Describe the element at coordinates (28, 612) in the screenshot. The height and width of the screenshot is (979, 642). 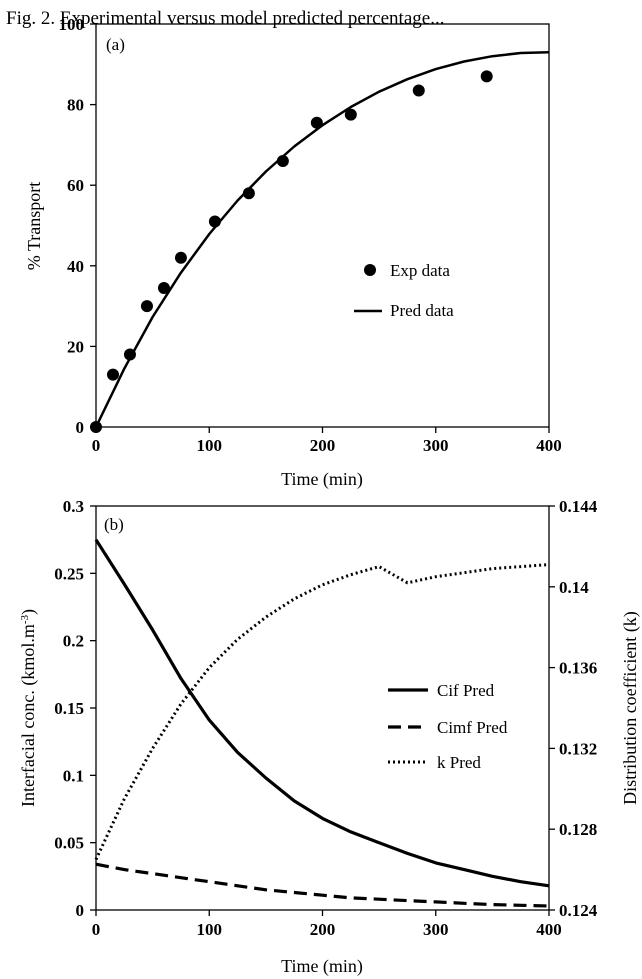
I see `panel-b-y-axis-label-close: )` at that location.